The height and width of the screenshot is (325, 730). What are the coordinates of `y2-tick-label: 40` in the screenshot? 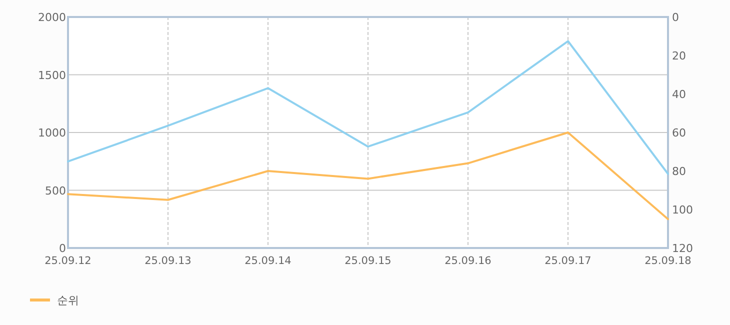 It's located at (679, 94).